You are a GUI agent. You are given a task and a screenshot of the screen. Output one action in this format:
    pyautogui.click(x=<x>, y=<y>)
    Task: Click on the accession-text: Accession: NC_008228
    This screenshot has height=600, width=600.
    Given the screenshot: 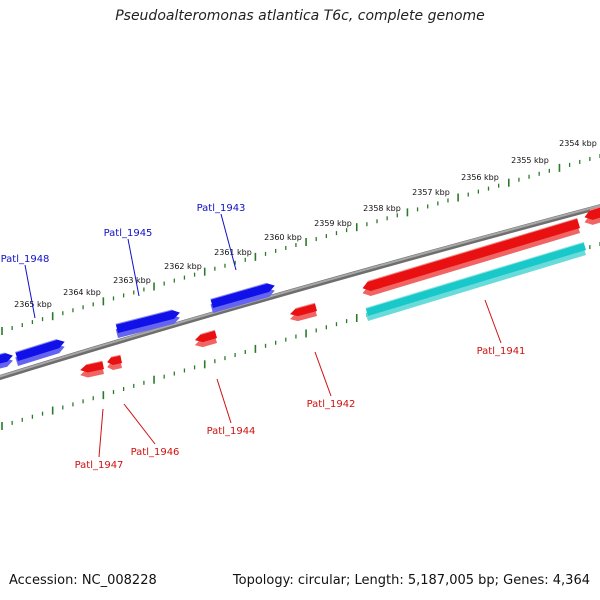 What is the action you would take?
    pyautogui.click(x=83, y=580)
    